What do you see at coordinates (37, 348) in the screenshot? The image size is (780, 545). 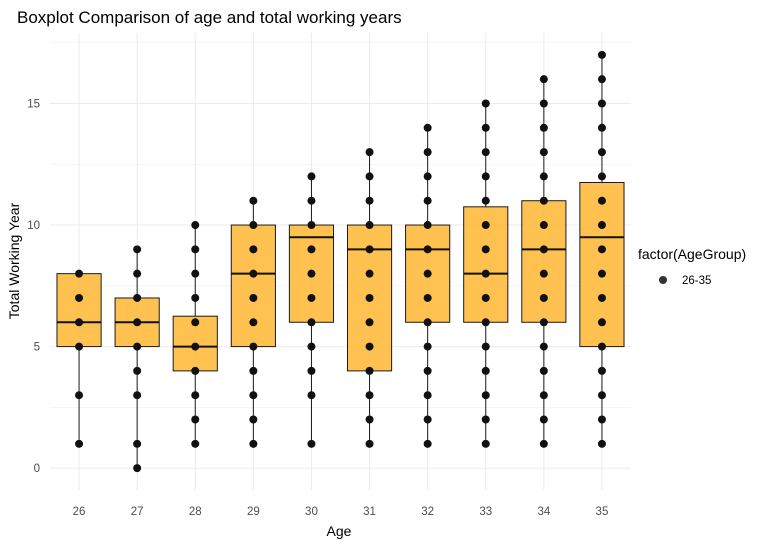 I see `y-tick-label: 5` at bounding box center [37, 348].